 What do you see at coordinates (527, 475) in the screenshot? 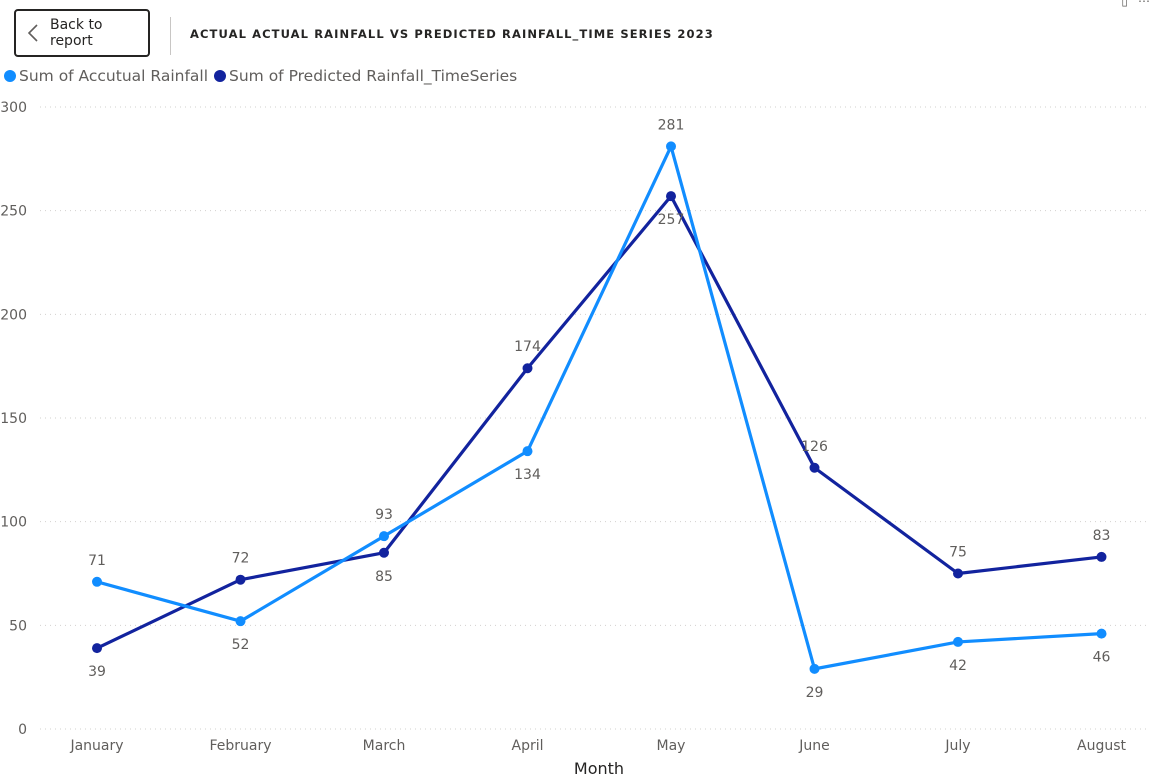
I see `data-label-actual: 134` at bounding box center [527, 475].